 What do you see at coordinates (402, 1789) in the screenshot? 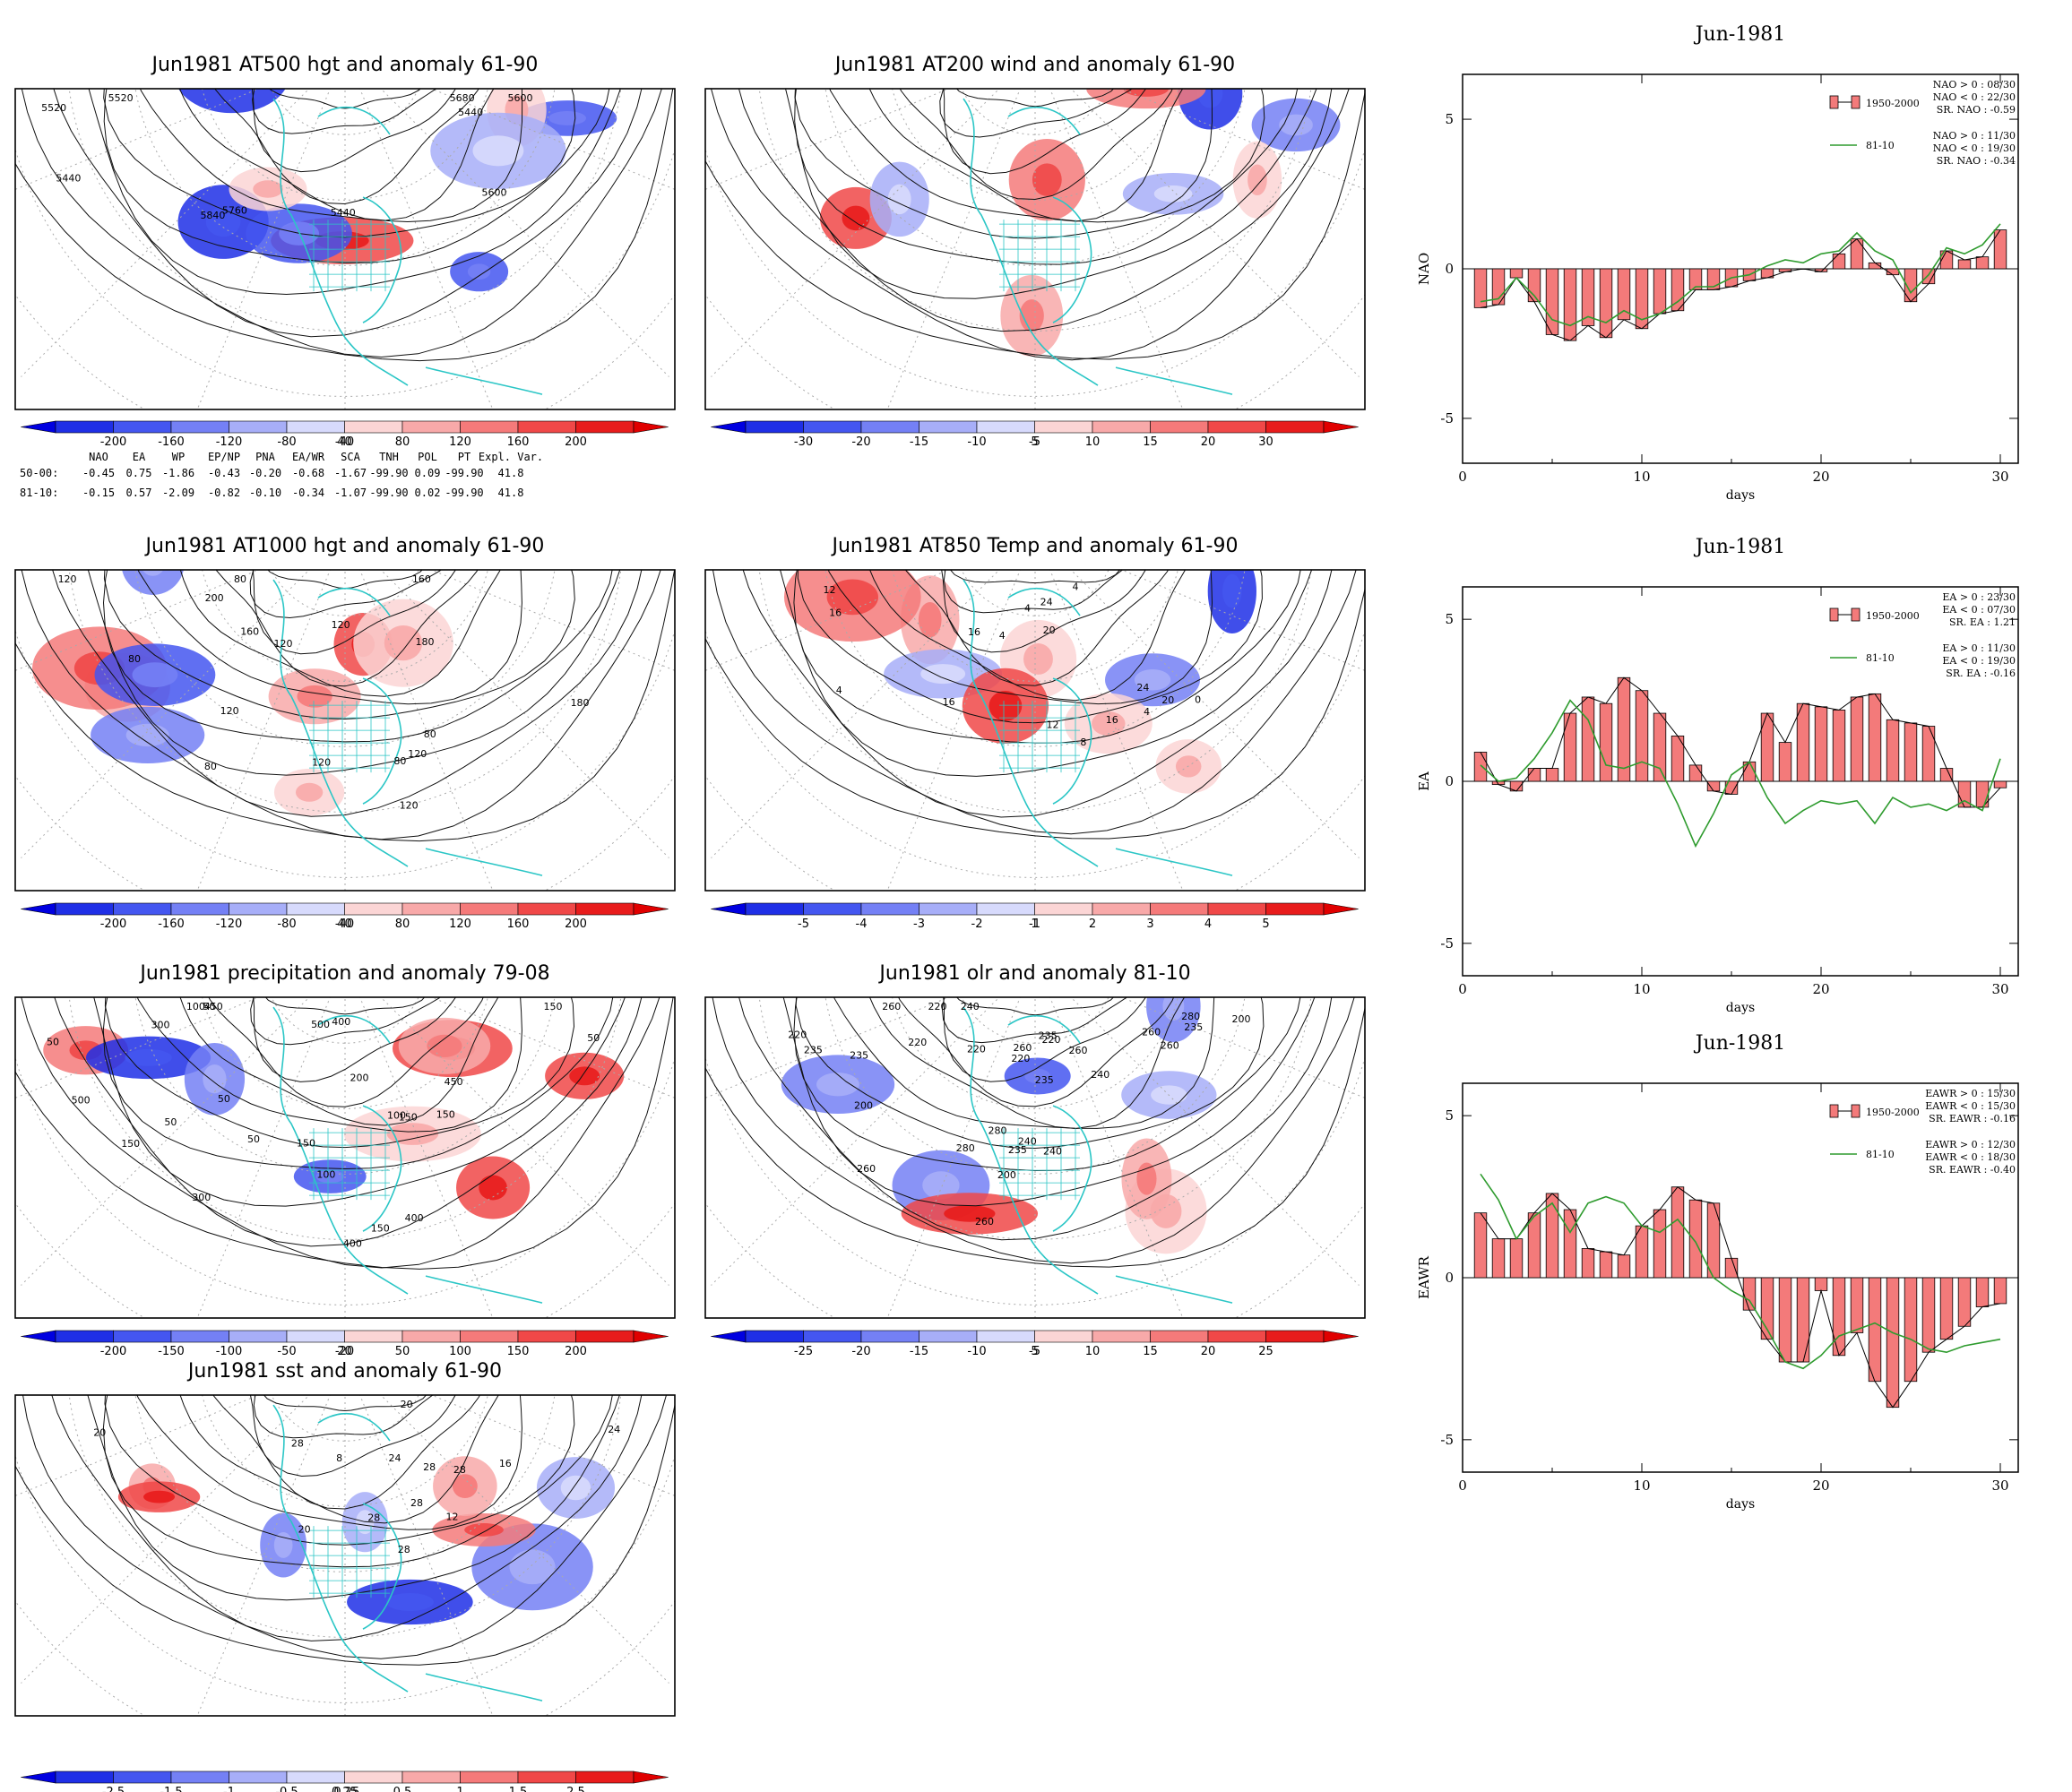
I see `colorbar-tick-label: 0.5` at bounding box center [402, 1789].